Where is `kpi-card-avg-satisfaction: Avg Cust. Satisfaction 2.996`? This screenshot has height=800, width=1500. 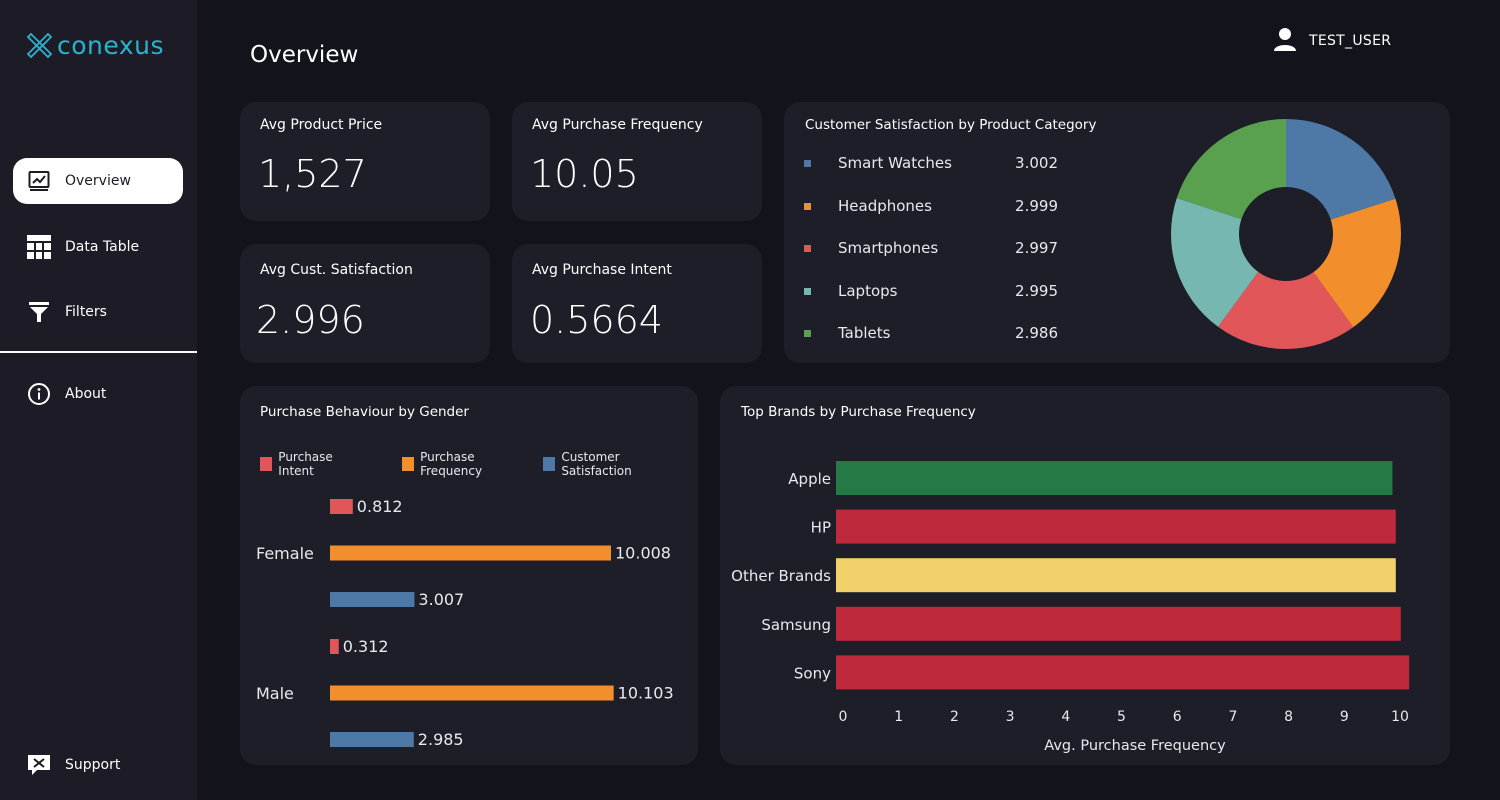
kpi-card-avg-satisfaction: Avg Cust. Satisfaction 2.996 is located at coordinates (365, 303).